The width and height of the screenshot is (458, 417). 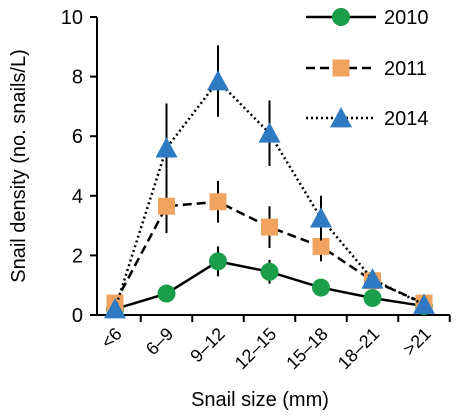 I want to click on series-2010, so click(x=269, y=282).